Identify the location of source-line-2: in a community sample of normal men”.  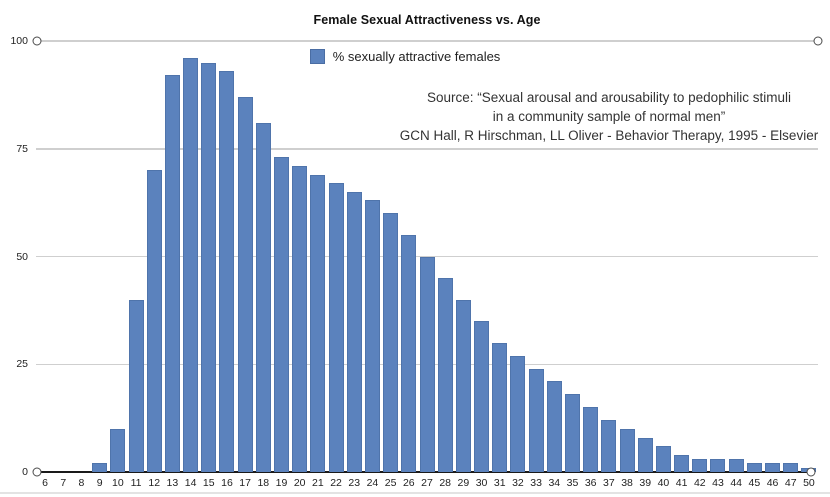
(609, 116).